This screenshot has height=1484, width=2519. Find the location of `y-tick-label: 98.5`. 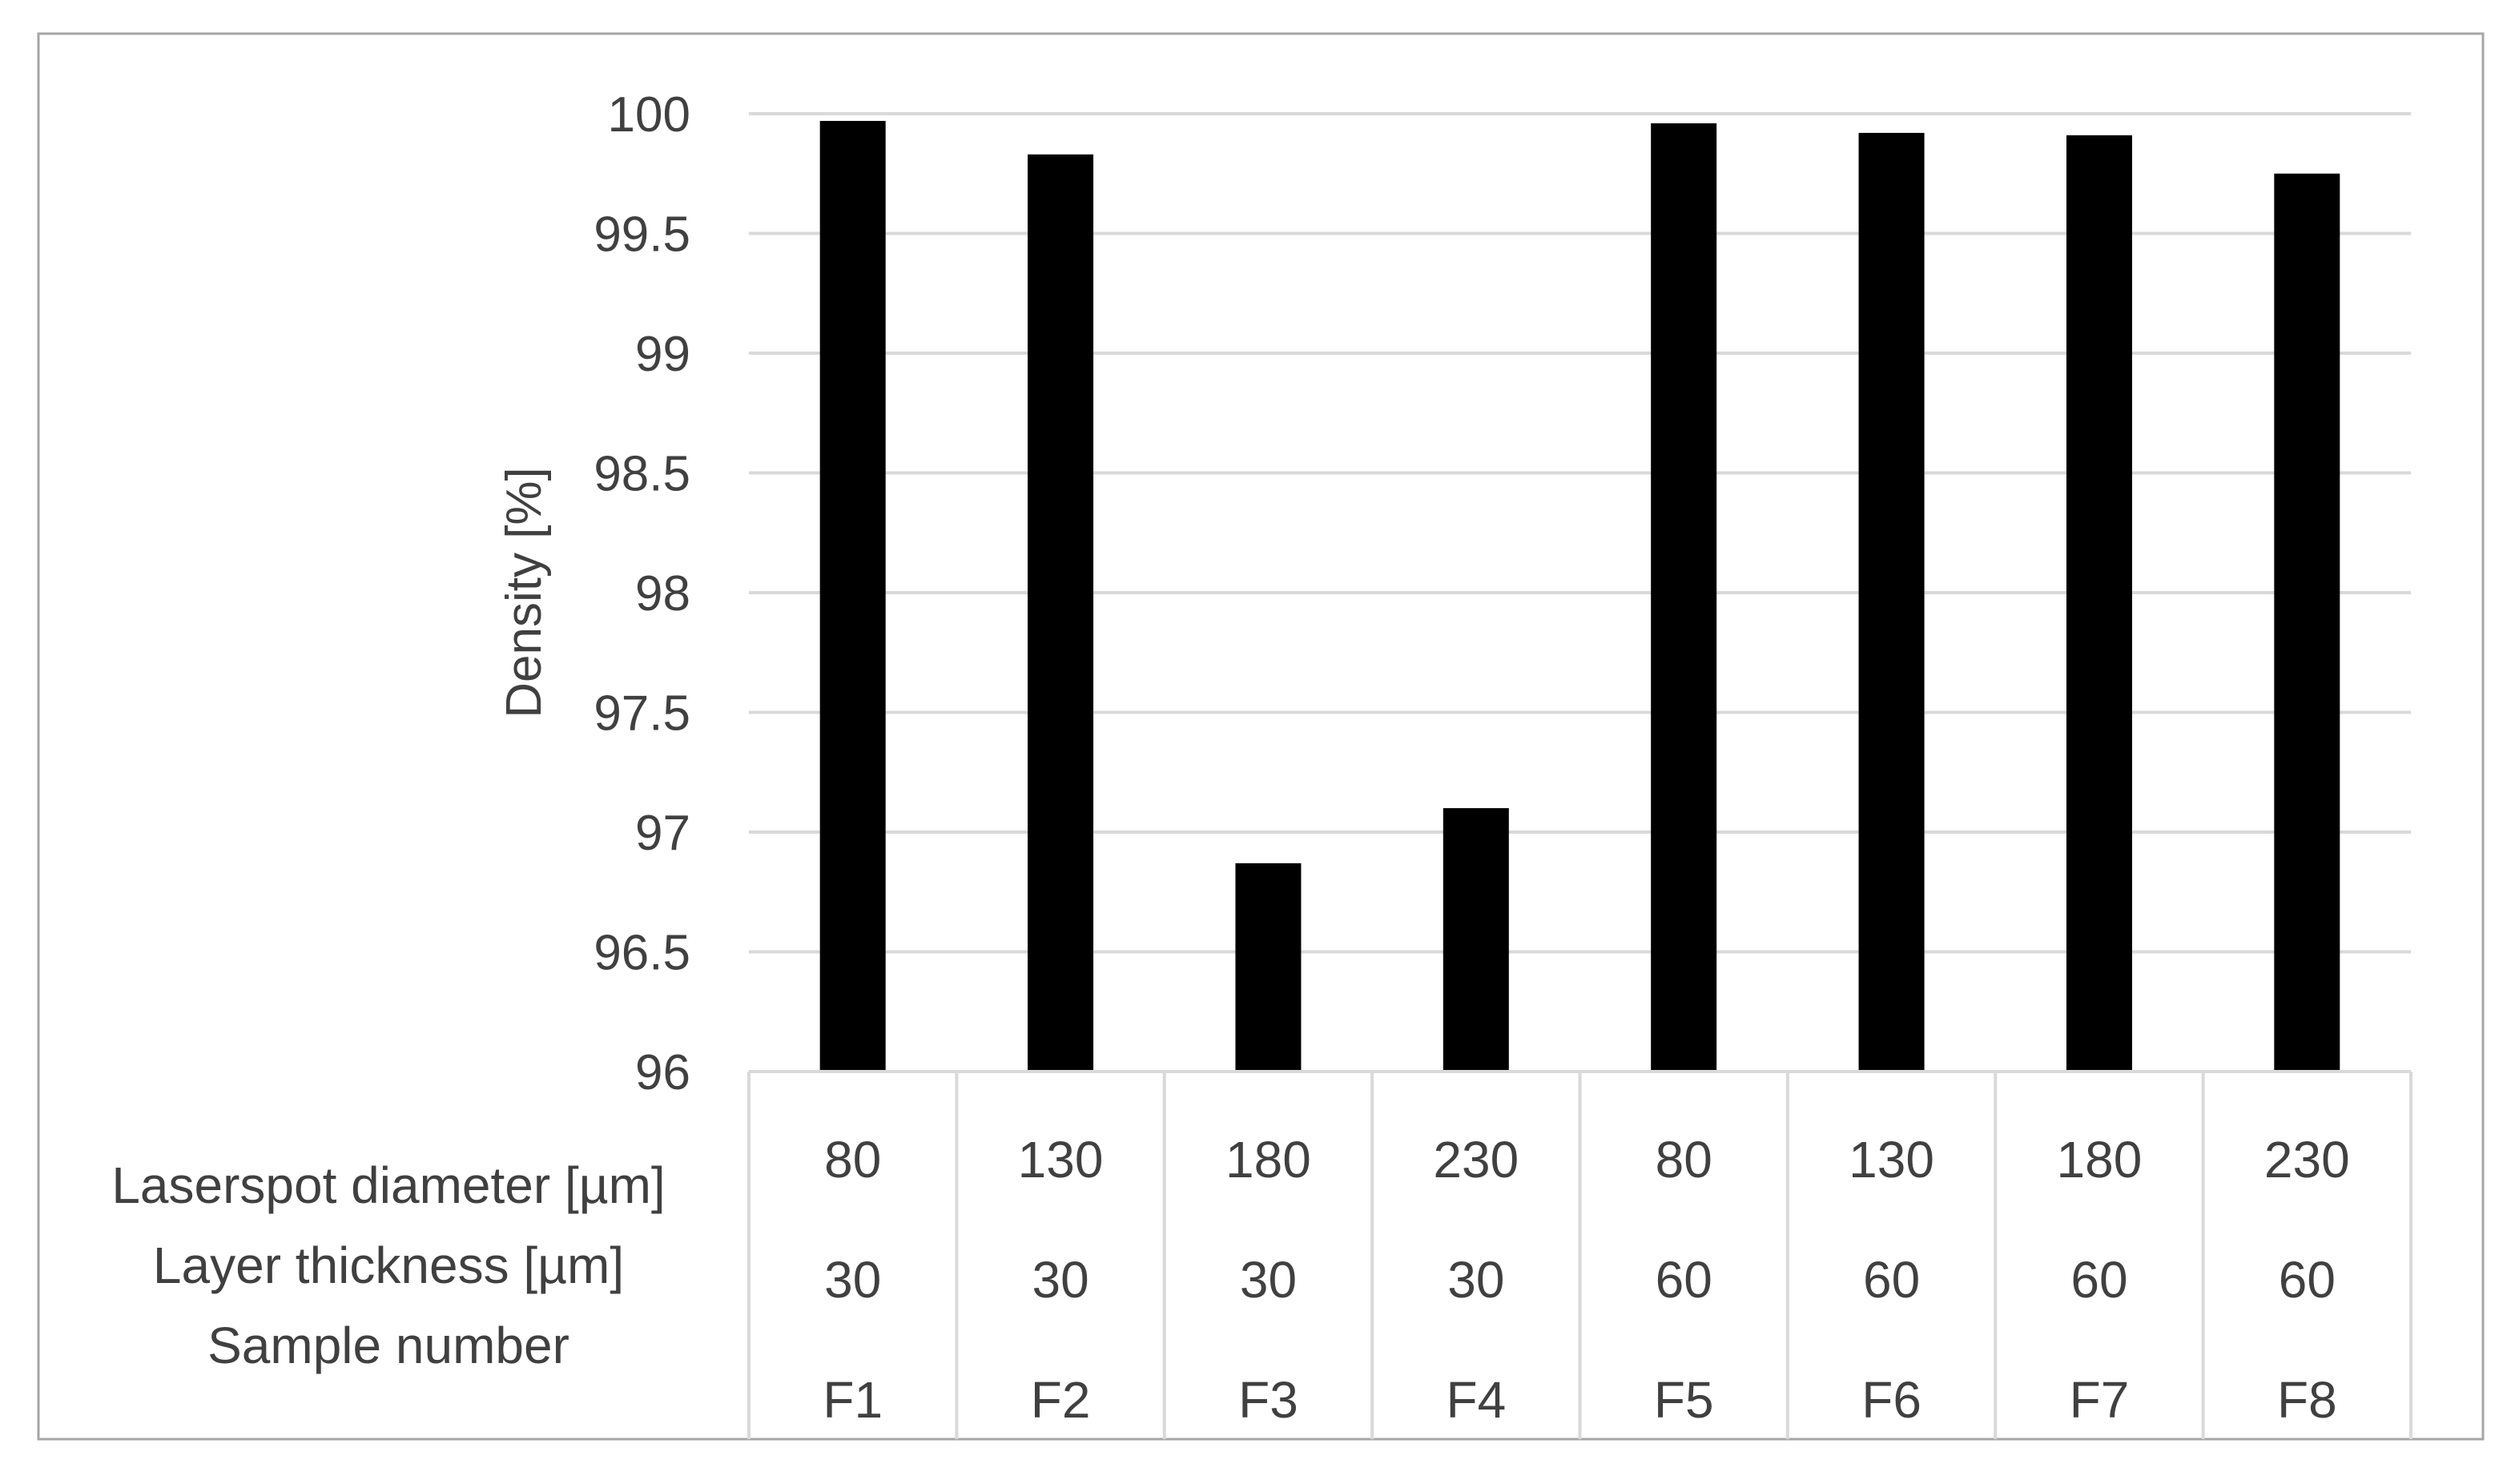

y-tick-label: 98.5 is located at coordinates (642, 474).